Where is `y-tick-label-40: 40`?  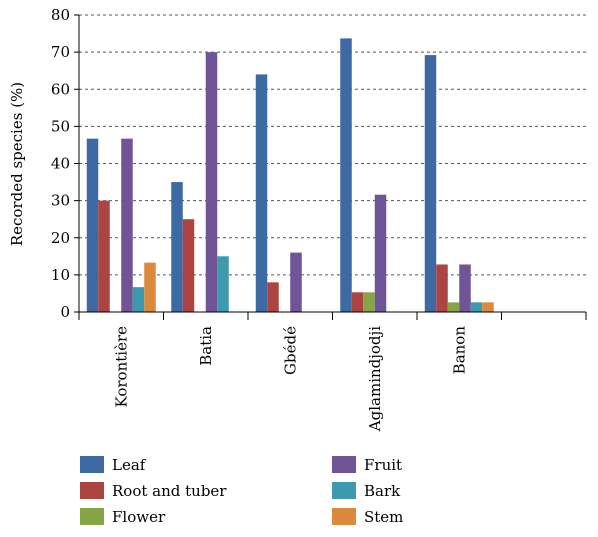 y-tick-label-40: 40 is located at coordinates (60, 164).